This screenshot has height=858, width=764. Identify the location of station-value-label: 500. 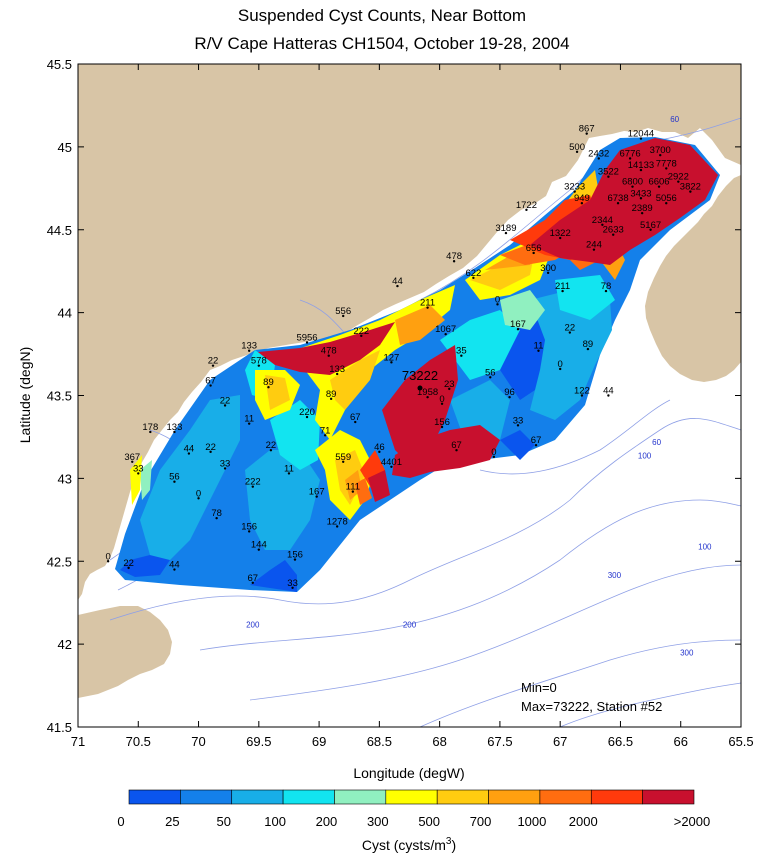
(577, 147).